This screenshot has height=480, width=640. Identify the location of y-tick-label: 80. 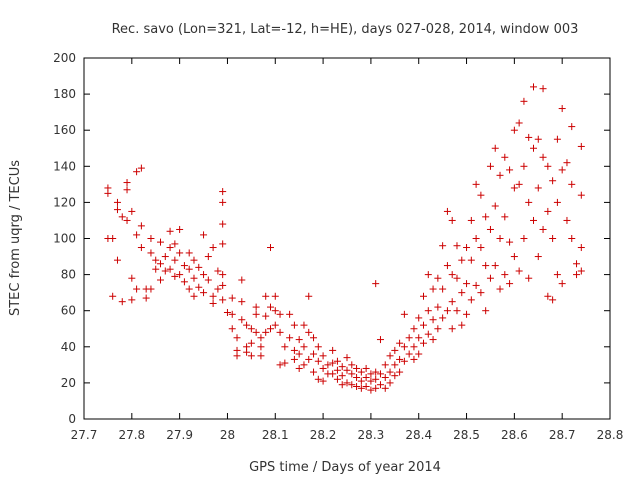
(68, 275).